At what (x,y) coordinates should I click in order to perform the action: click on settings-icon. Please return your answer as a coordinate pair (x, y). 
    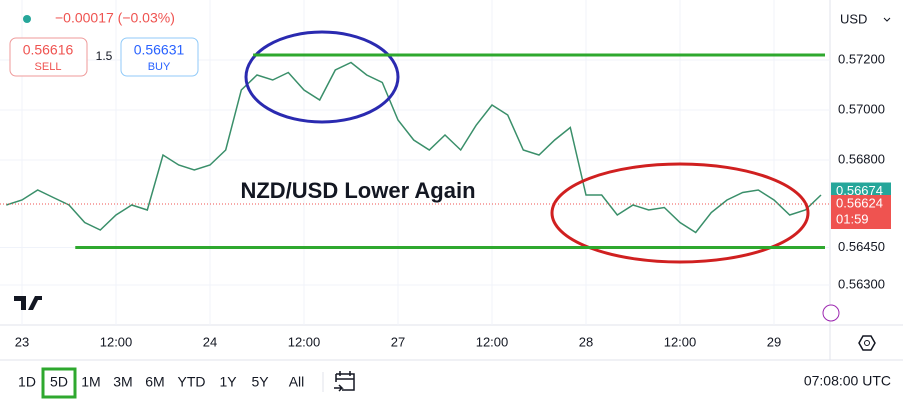
    Looking at the image, I should click on (867, 343).